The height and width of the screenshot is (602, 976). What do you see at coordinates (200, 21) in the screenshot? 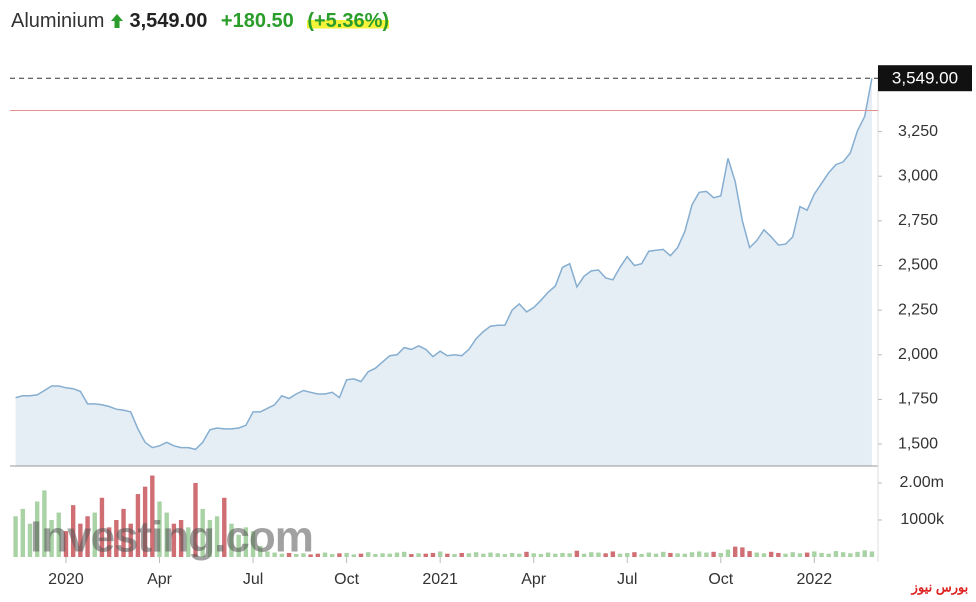
I see `header: Aluminium 3,549.00 +180.50 (+5.36%)` at bounding box center [200, 21].